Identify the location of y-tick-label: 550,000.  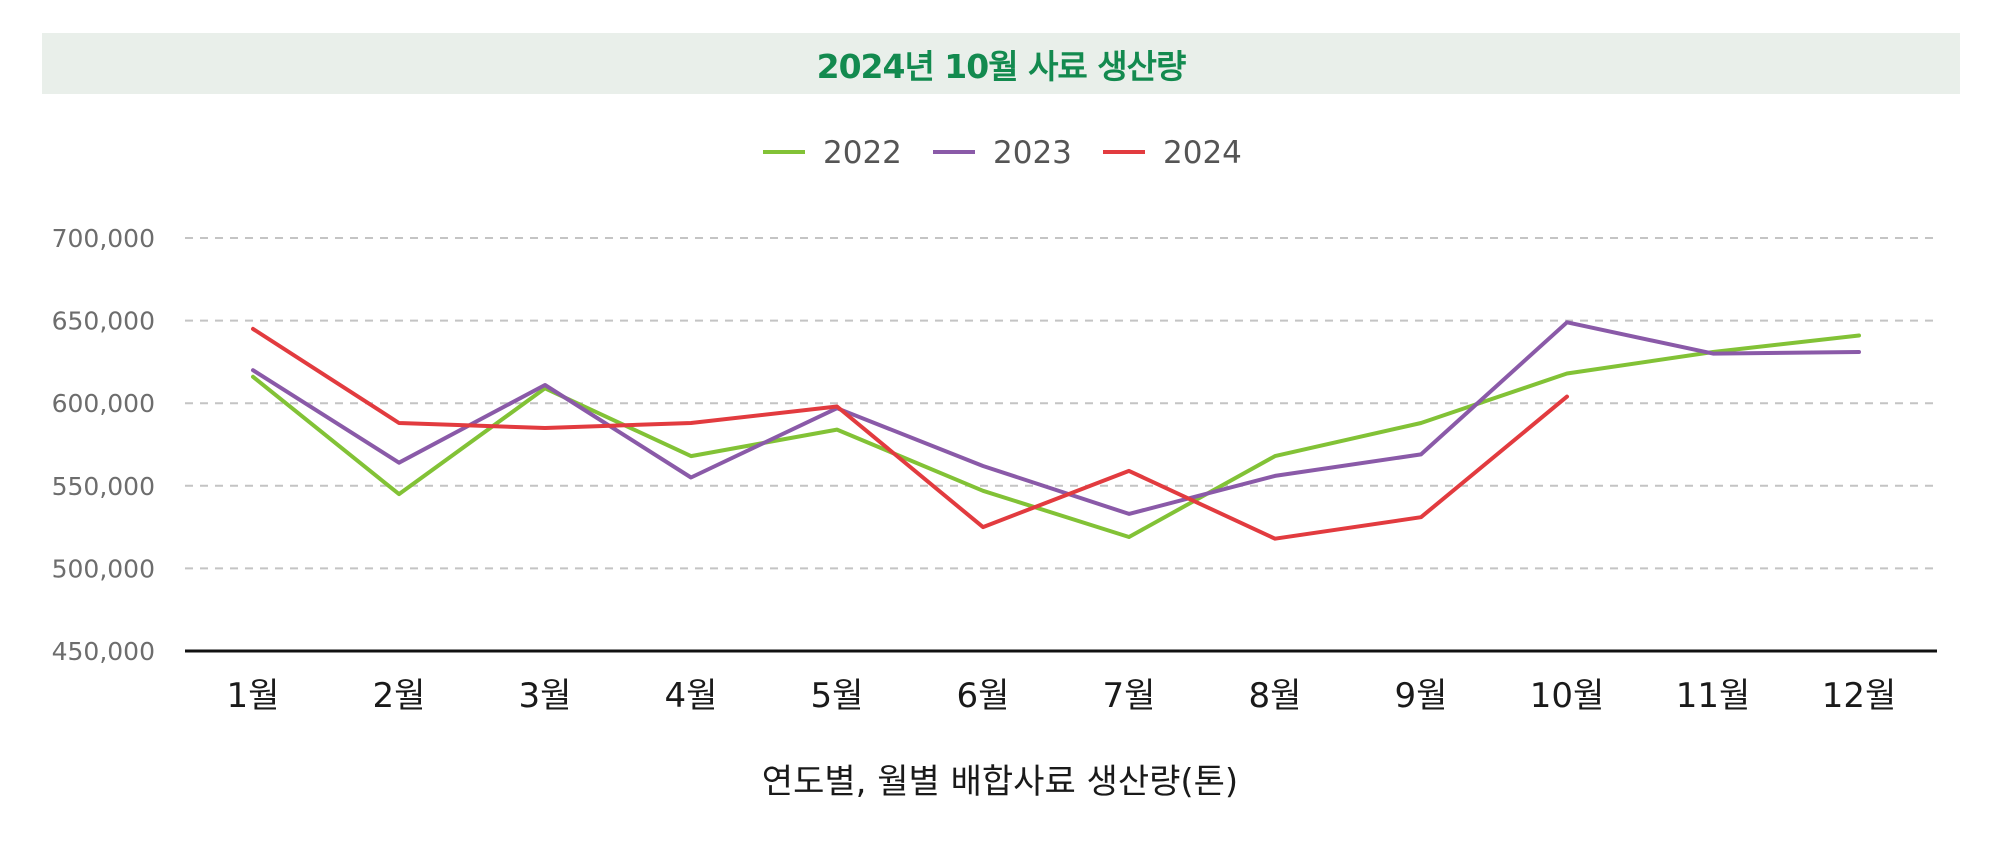
(103, 486).